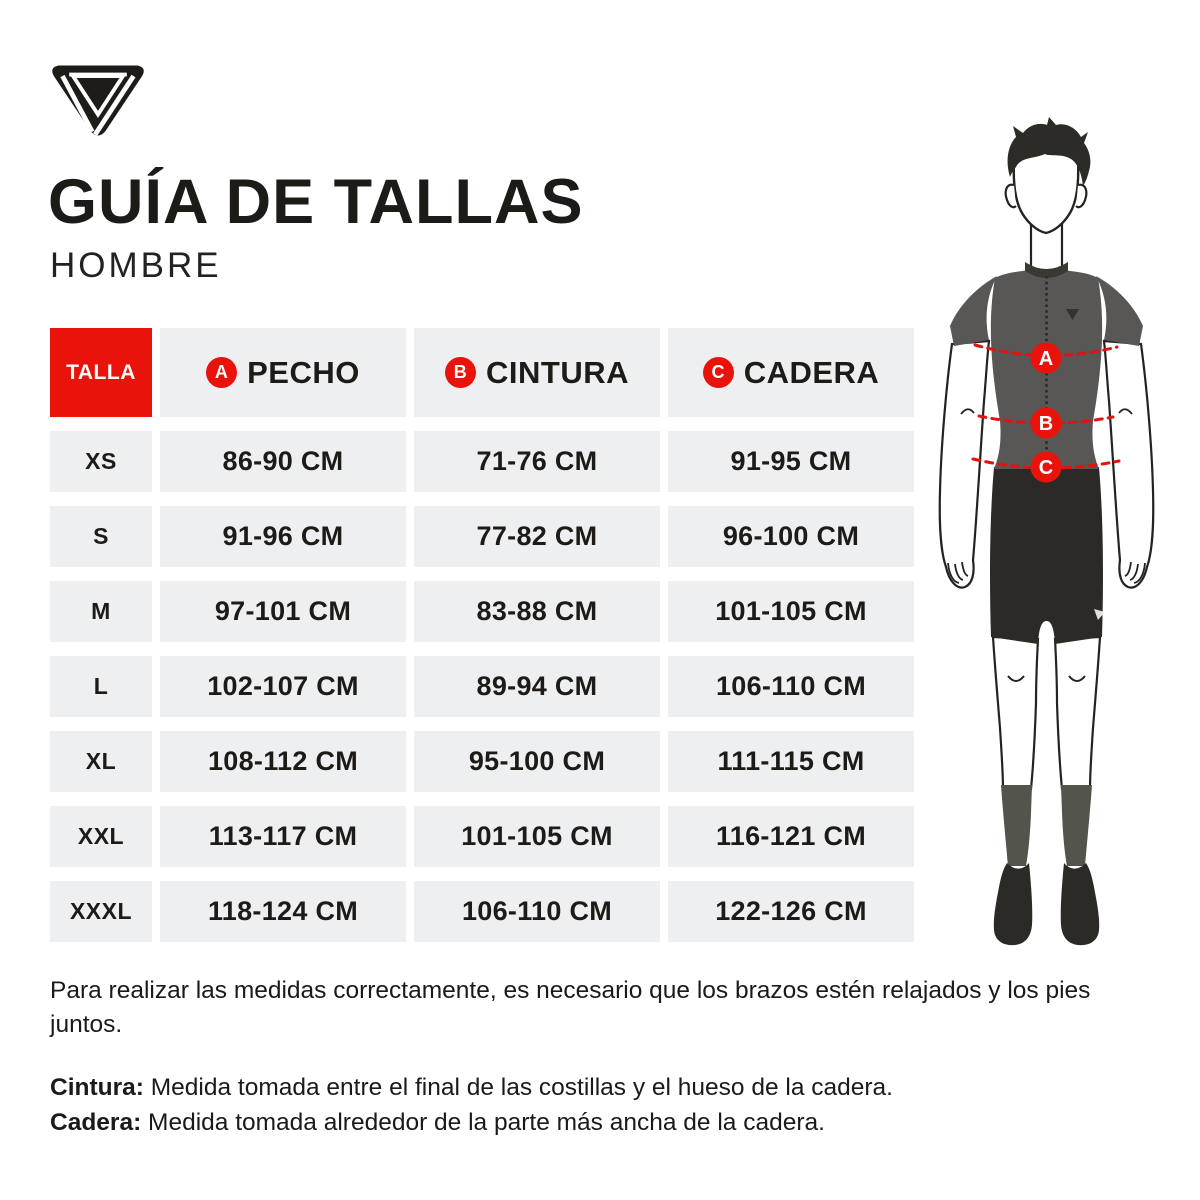 The height and width of the screenshot is (1200, 1200). What do you see at coordinates (1046, 555) in the screenshot?
I see `shorts` at bounding box center [1046, 555].